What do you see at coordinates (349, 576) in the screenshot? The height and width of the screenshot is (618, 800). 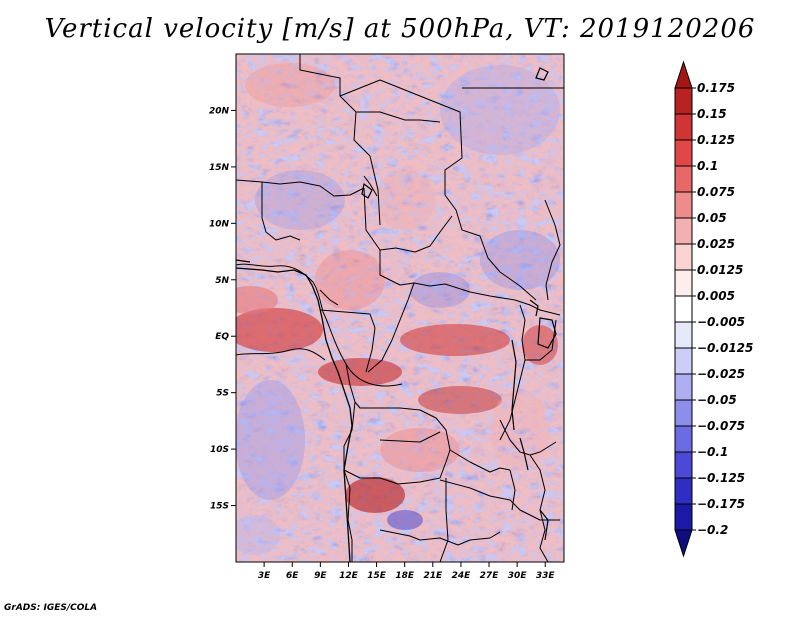 I see `lon-tick-label: 12E` at bounding box center [349, 576].